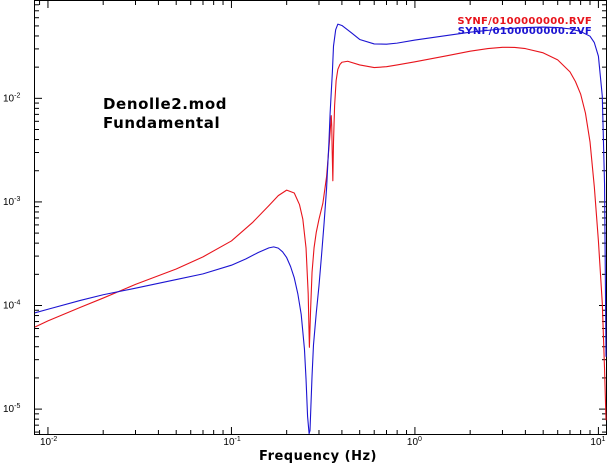 This screenshot has width=608, height=463. What do you see at coordinates (48, 442) in the screenshot?
I see `x-tick-label: 10⁻²` at bounding box center [48, 442].